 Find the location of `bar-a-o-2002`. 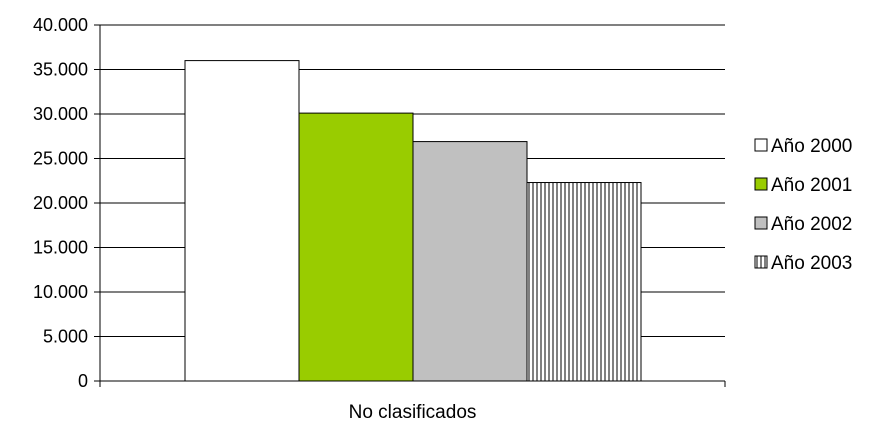

bar-a-o-2002 is located at coordinates (470, 261).